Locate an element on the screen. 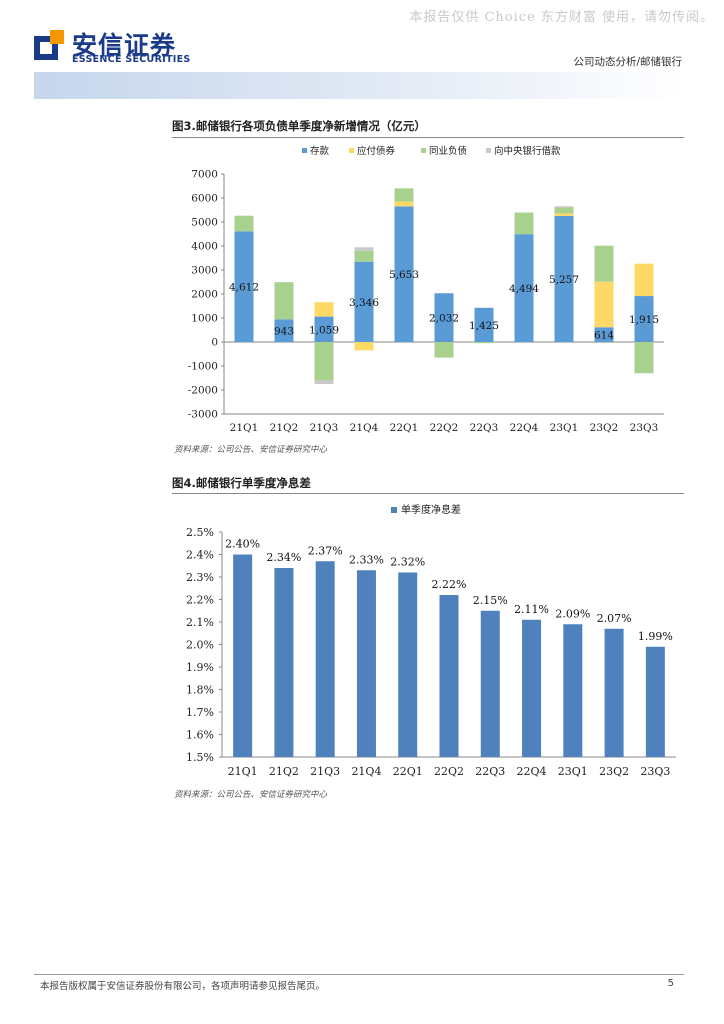 This screenshot has height=1024, width=724. data-label: 2.11% is located at coordinates (531, 609).